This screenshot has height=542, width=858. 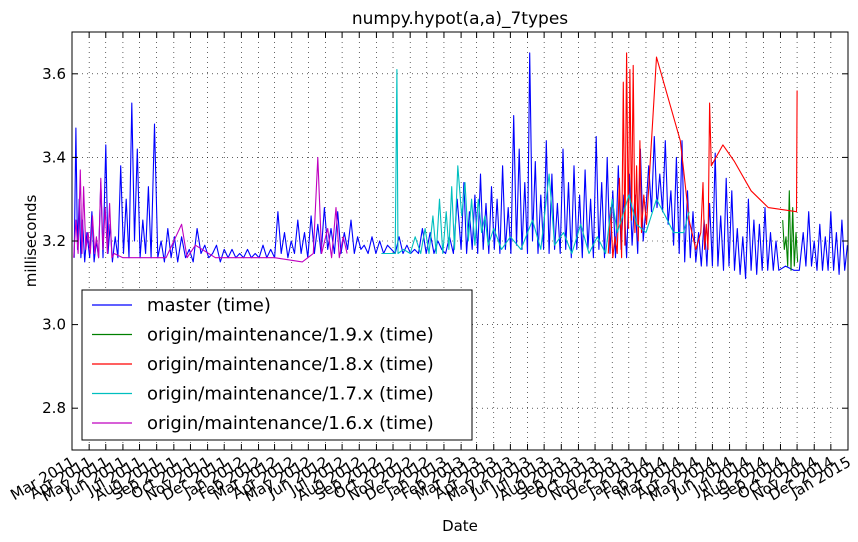 What do you see at coordinates (290, 423) in the screenshot?
I see `legend-label: origin/maintenance/1.6.x (time)` at bounding box center [290, 423].